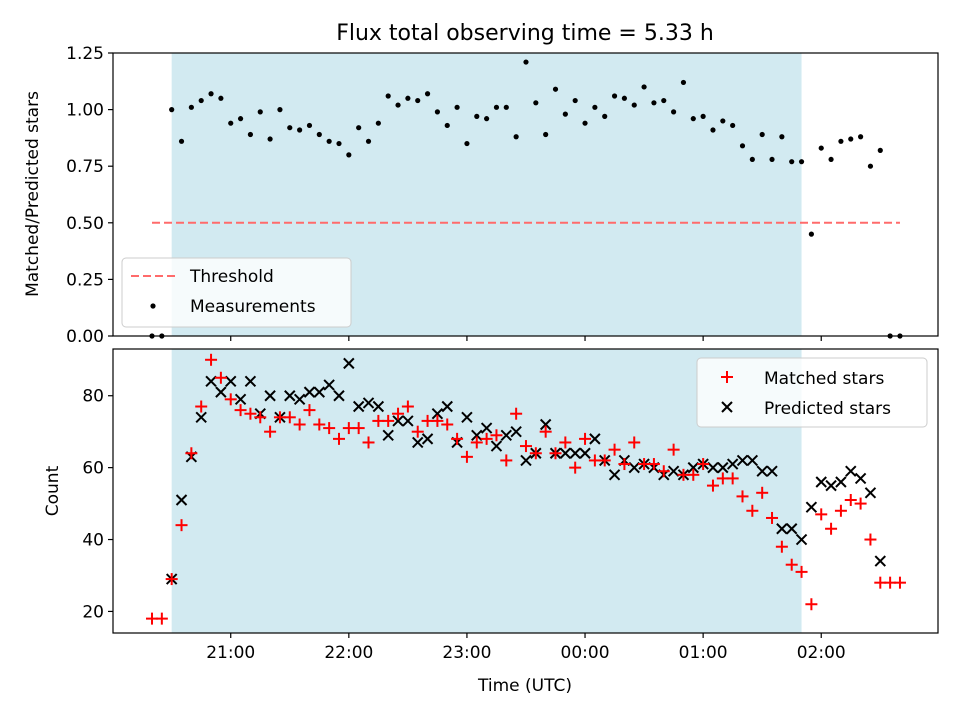  What do you see at coordinates (827, 409) in the screenshot?
I see `legend-predicted-label: Predicted stars` at bounding box center [827, 409].